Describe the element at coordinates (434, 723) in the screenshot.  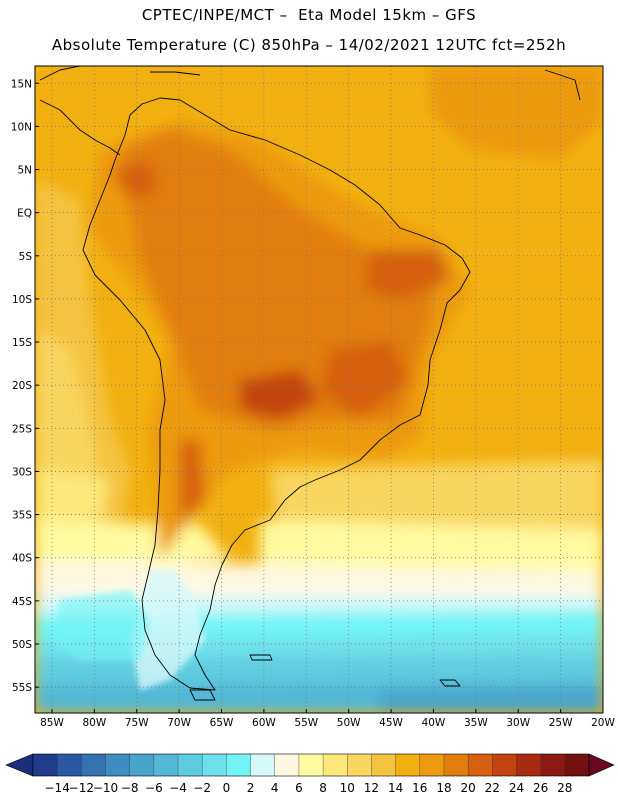
I see `lon-tick-label: 40W` at that location.